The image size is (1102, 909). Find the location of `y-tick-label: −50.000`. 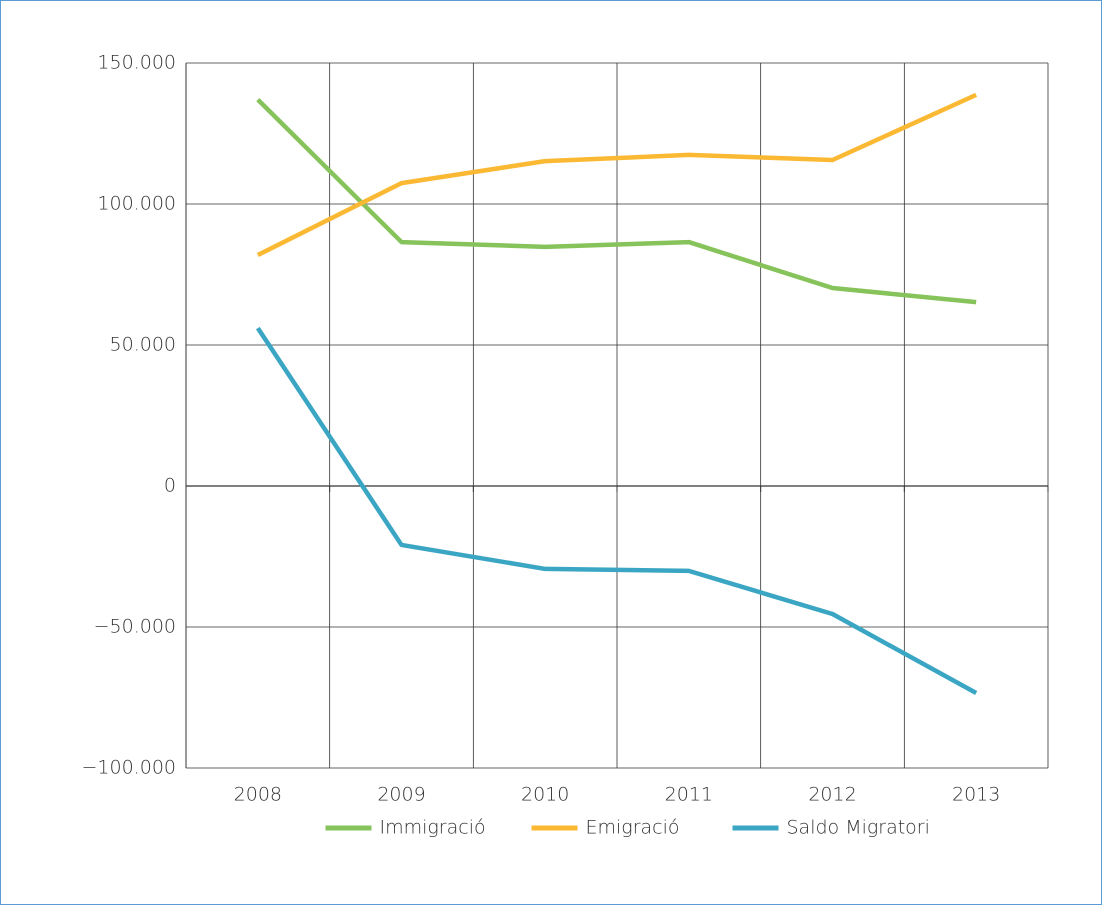

y-tick-label: −50.000 is located at coordinates (135, 627).